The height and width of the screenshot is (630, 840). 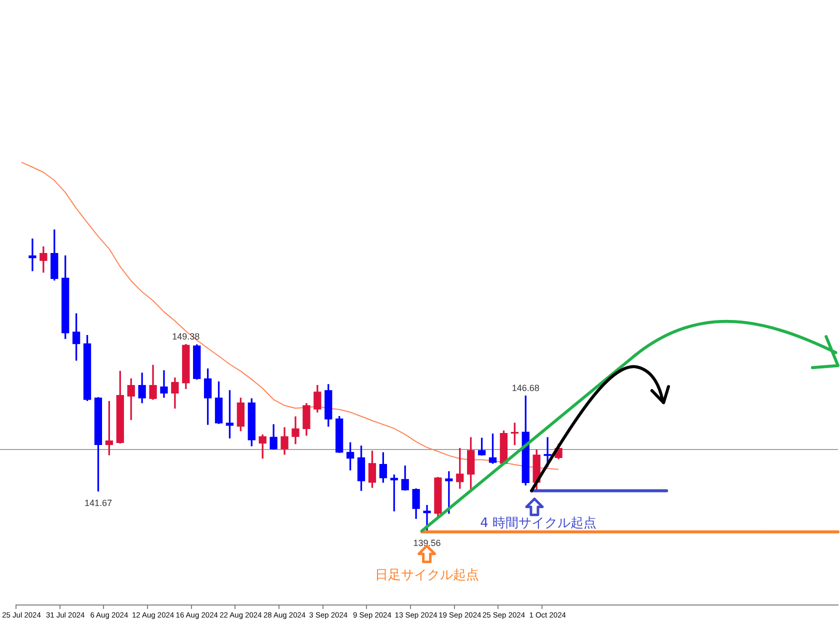 What do you see at coordinates (526, 387) in the screenshot?
I see `annotation: 146.68` at bounding box center [526, 387].